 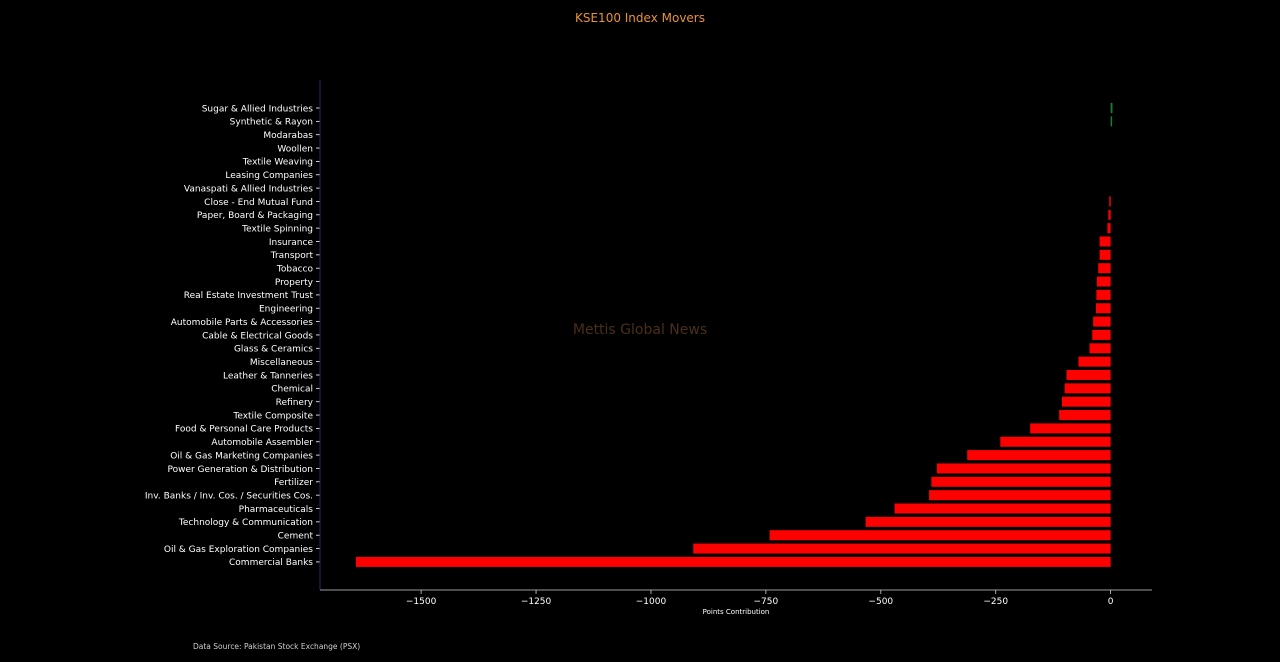 I want to click on y-tick-label: Synthetic & Rayon, so click(x=271, y=123).